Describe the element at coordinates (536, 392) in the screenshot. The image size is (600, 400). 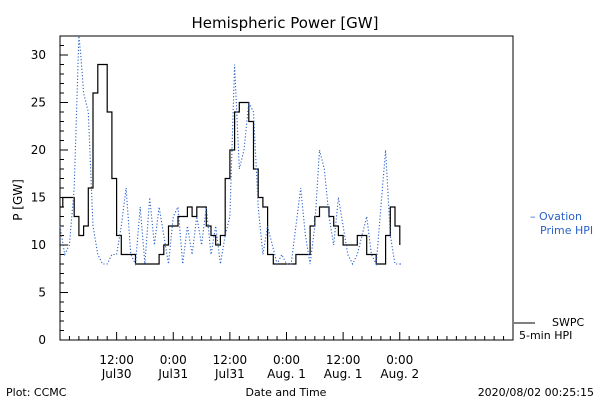
I see `footer-timestamp: 2020/08/02 00:25:15` at that location.